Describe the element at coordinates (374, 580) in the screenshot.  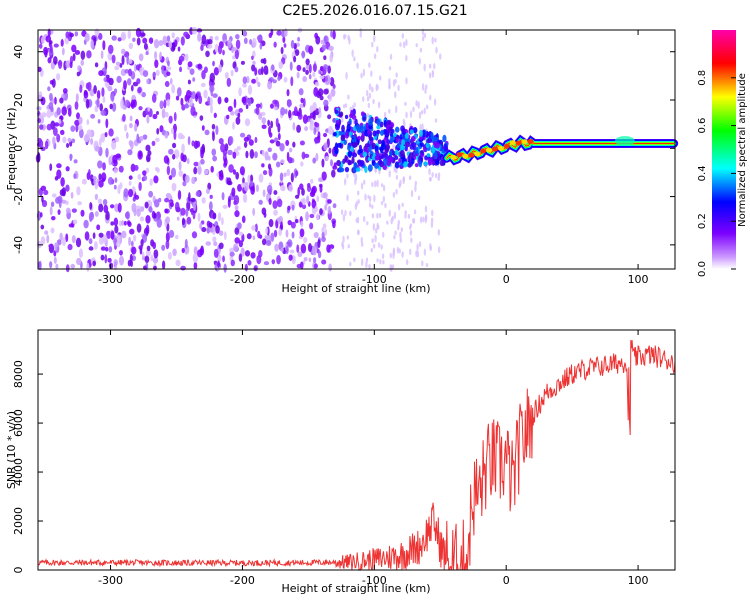
I see `snr-x-tick-label: -100` at that location.